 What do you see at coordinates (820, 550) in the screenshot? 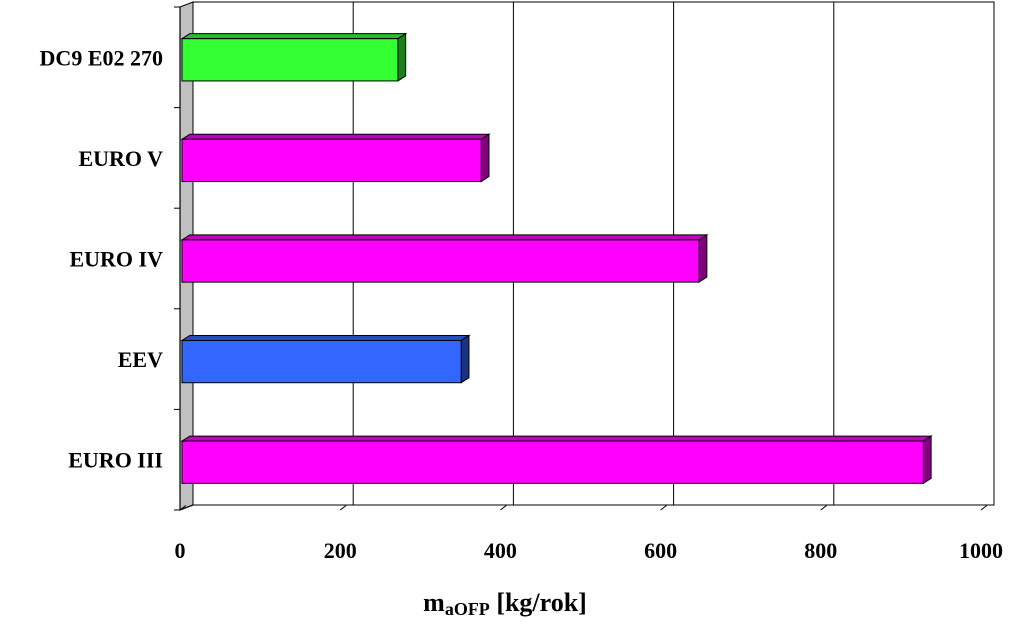
I see `x-tick-label: 800` at bounding box center [820, 550].